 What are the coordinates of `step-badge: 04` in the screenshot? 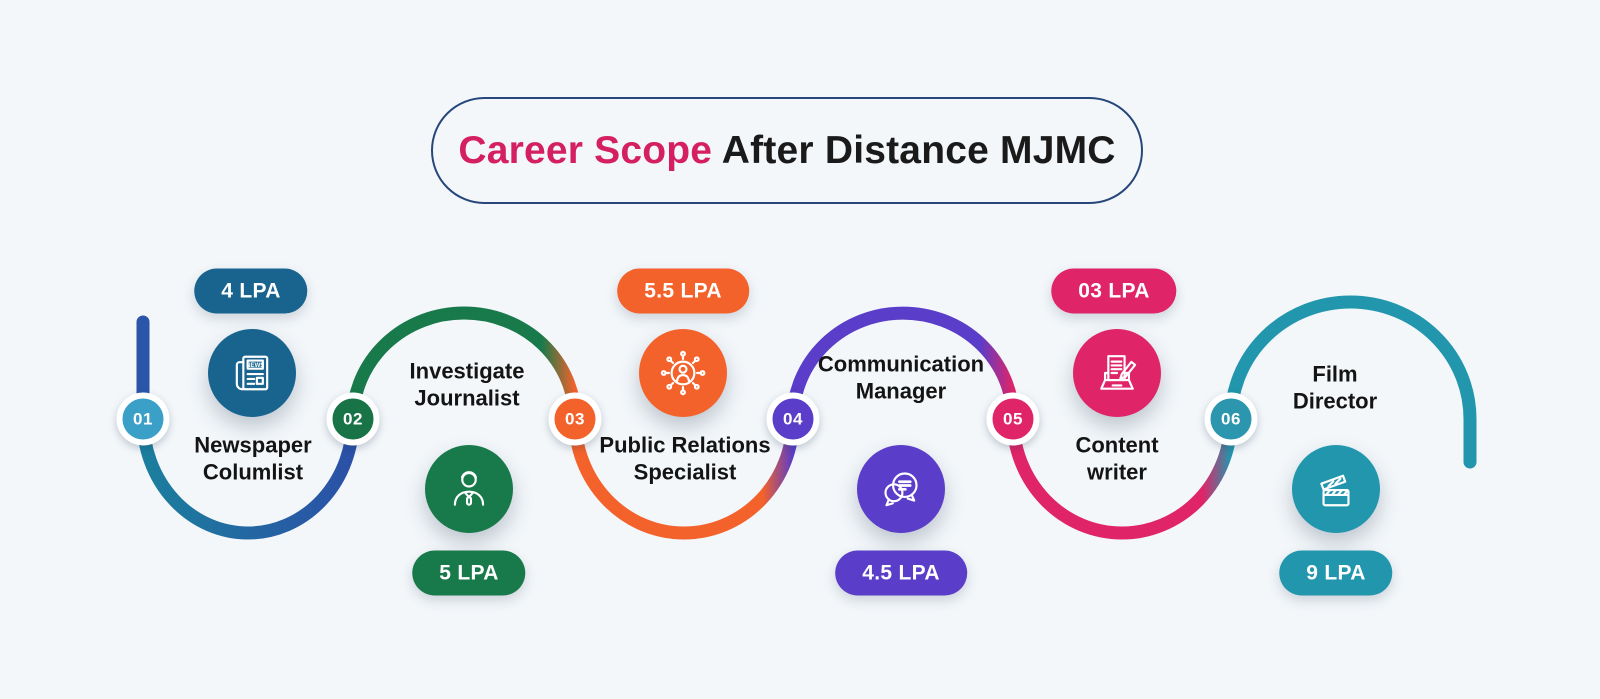 It's located at (793, 419).